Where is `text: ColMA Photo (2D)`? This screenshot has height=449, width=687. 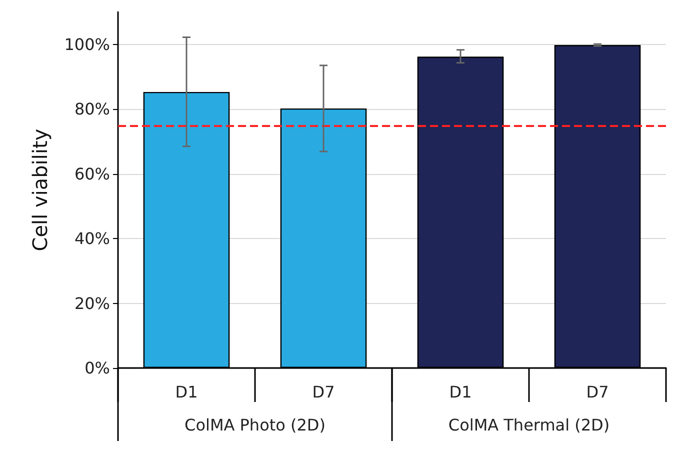 text: ColMA Photo (2D) is located at coordinates (255, 425).